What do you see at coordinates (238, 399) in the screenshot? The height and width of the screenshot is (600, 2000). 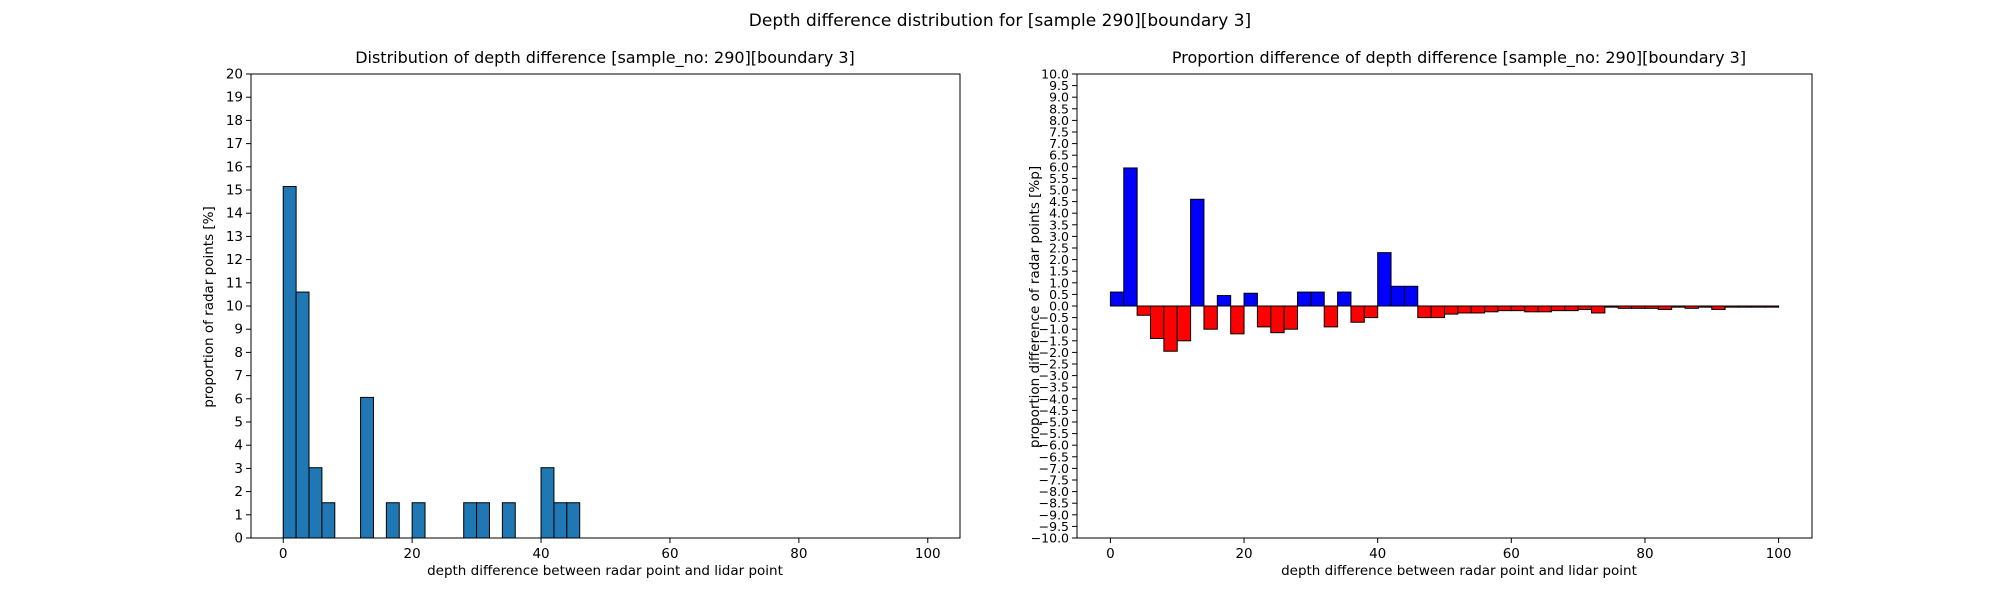 I see `y-tick-label: 6` at bounding box center [238, 399].